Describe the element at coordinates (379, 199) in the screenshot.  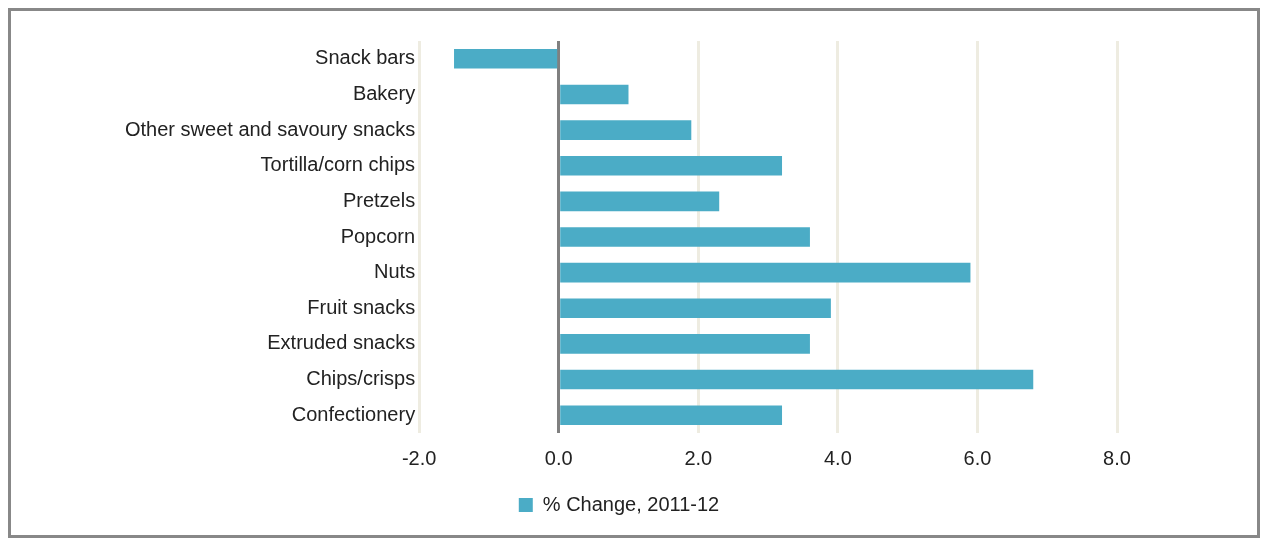
I see `y-tick-label: Pretzels` at that location.